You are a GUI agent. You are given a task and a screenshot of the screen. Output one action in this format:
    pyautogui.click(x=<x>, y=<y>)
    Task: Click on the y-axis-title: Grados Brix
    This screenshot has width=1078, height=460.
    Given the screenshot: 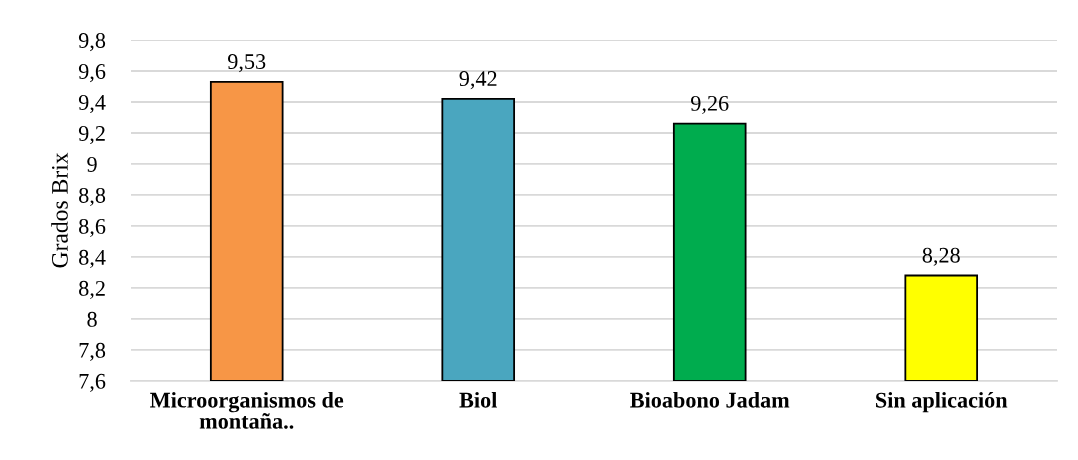 What is the action you would take?
    pyautogui.click(x=59, y=210)
    